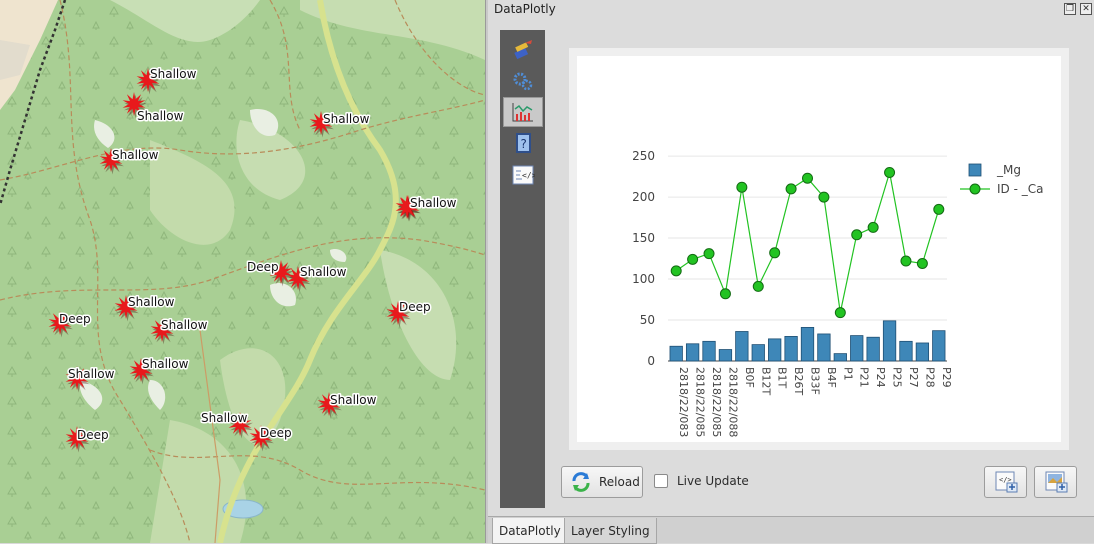 This screenshot has height=544, width=1094. I want to click on gears-icon, so click(523, 81).